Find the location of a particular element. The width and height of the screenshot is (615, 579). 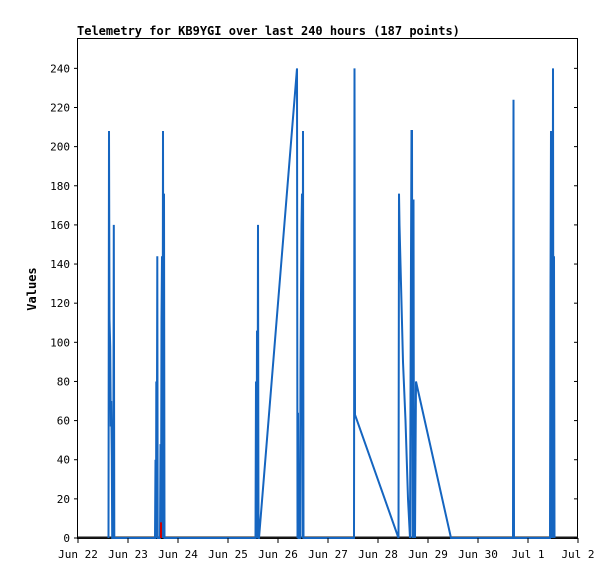

y-tick-label: 120 is located at coordinates (60, 303).